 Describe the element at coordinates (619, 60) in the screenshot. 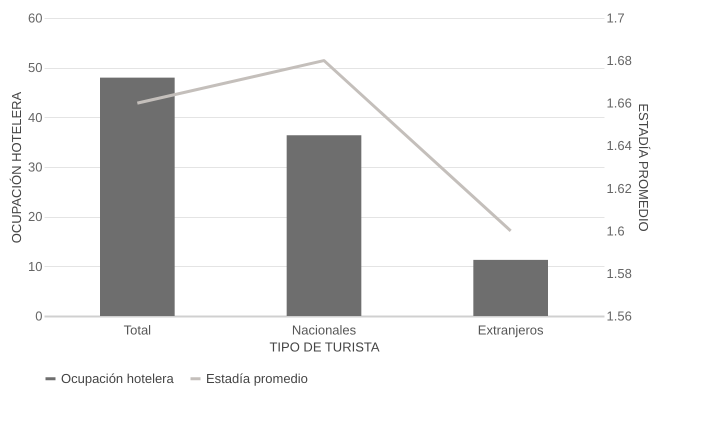

I see `y2-tick-label: 1.68` at that location.